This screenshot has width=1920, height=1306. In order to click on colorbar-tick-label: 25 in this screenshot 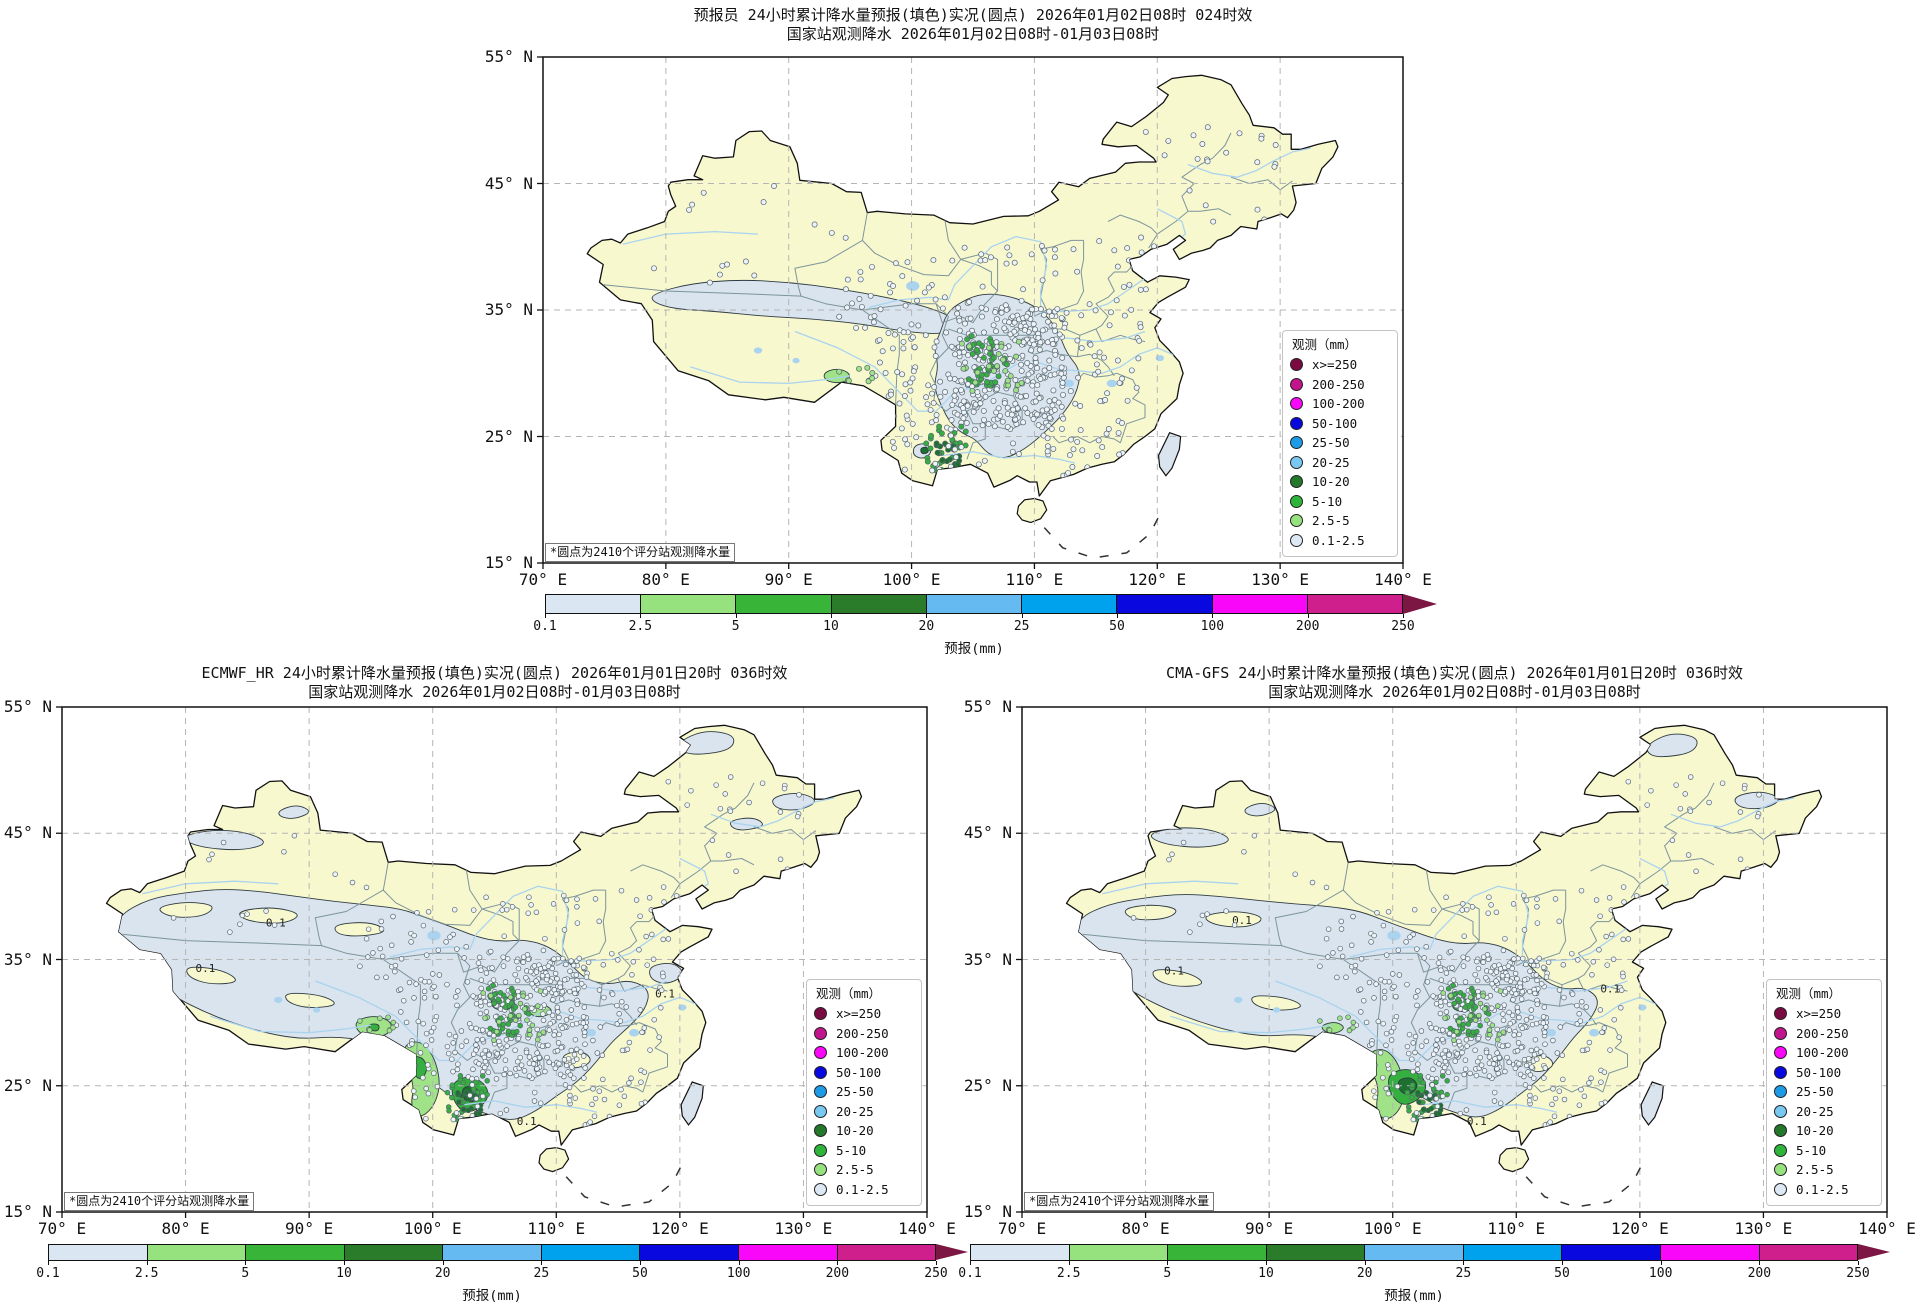, I will do `click(541, 1273)`.